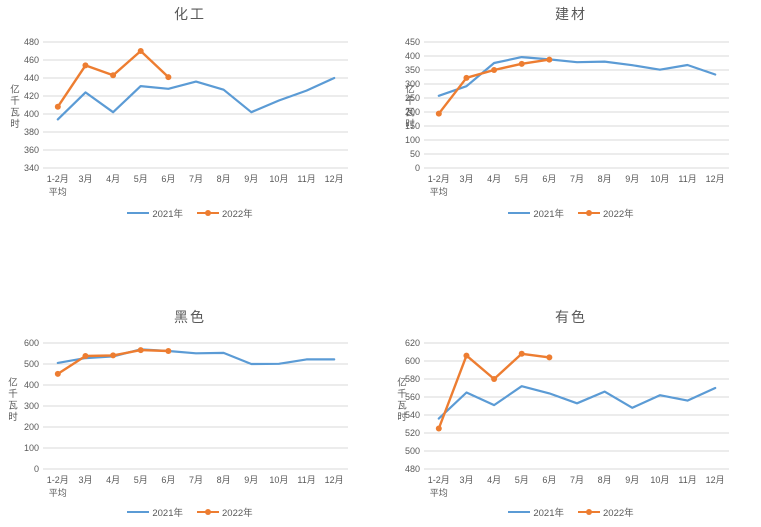 The width and height of the screenshot is (761, 527). What do you see at coordinates (224, 480) in the screenshot?
I see `x-tick-label: 8月` at bounding box center [224, 480].